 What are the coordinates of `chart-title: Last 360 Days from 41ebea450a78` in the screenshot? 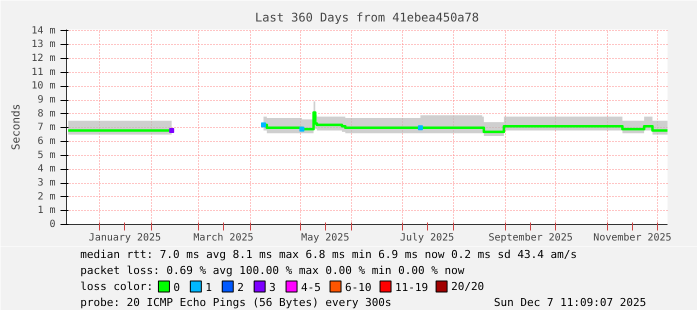 It's located at (367, 17).